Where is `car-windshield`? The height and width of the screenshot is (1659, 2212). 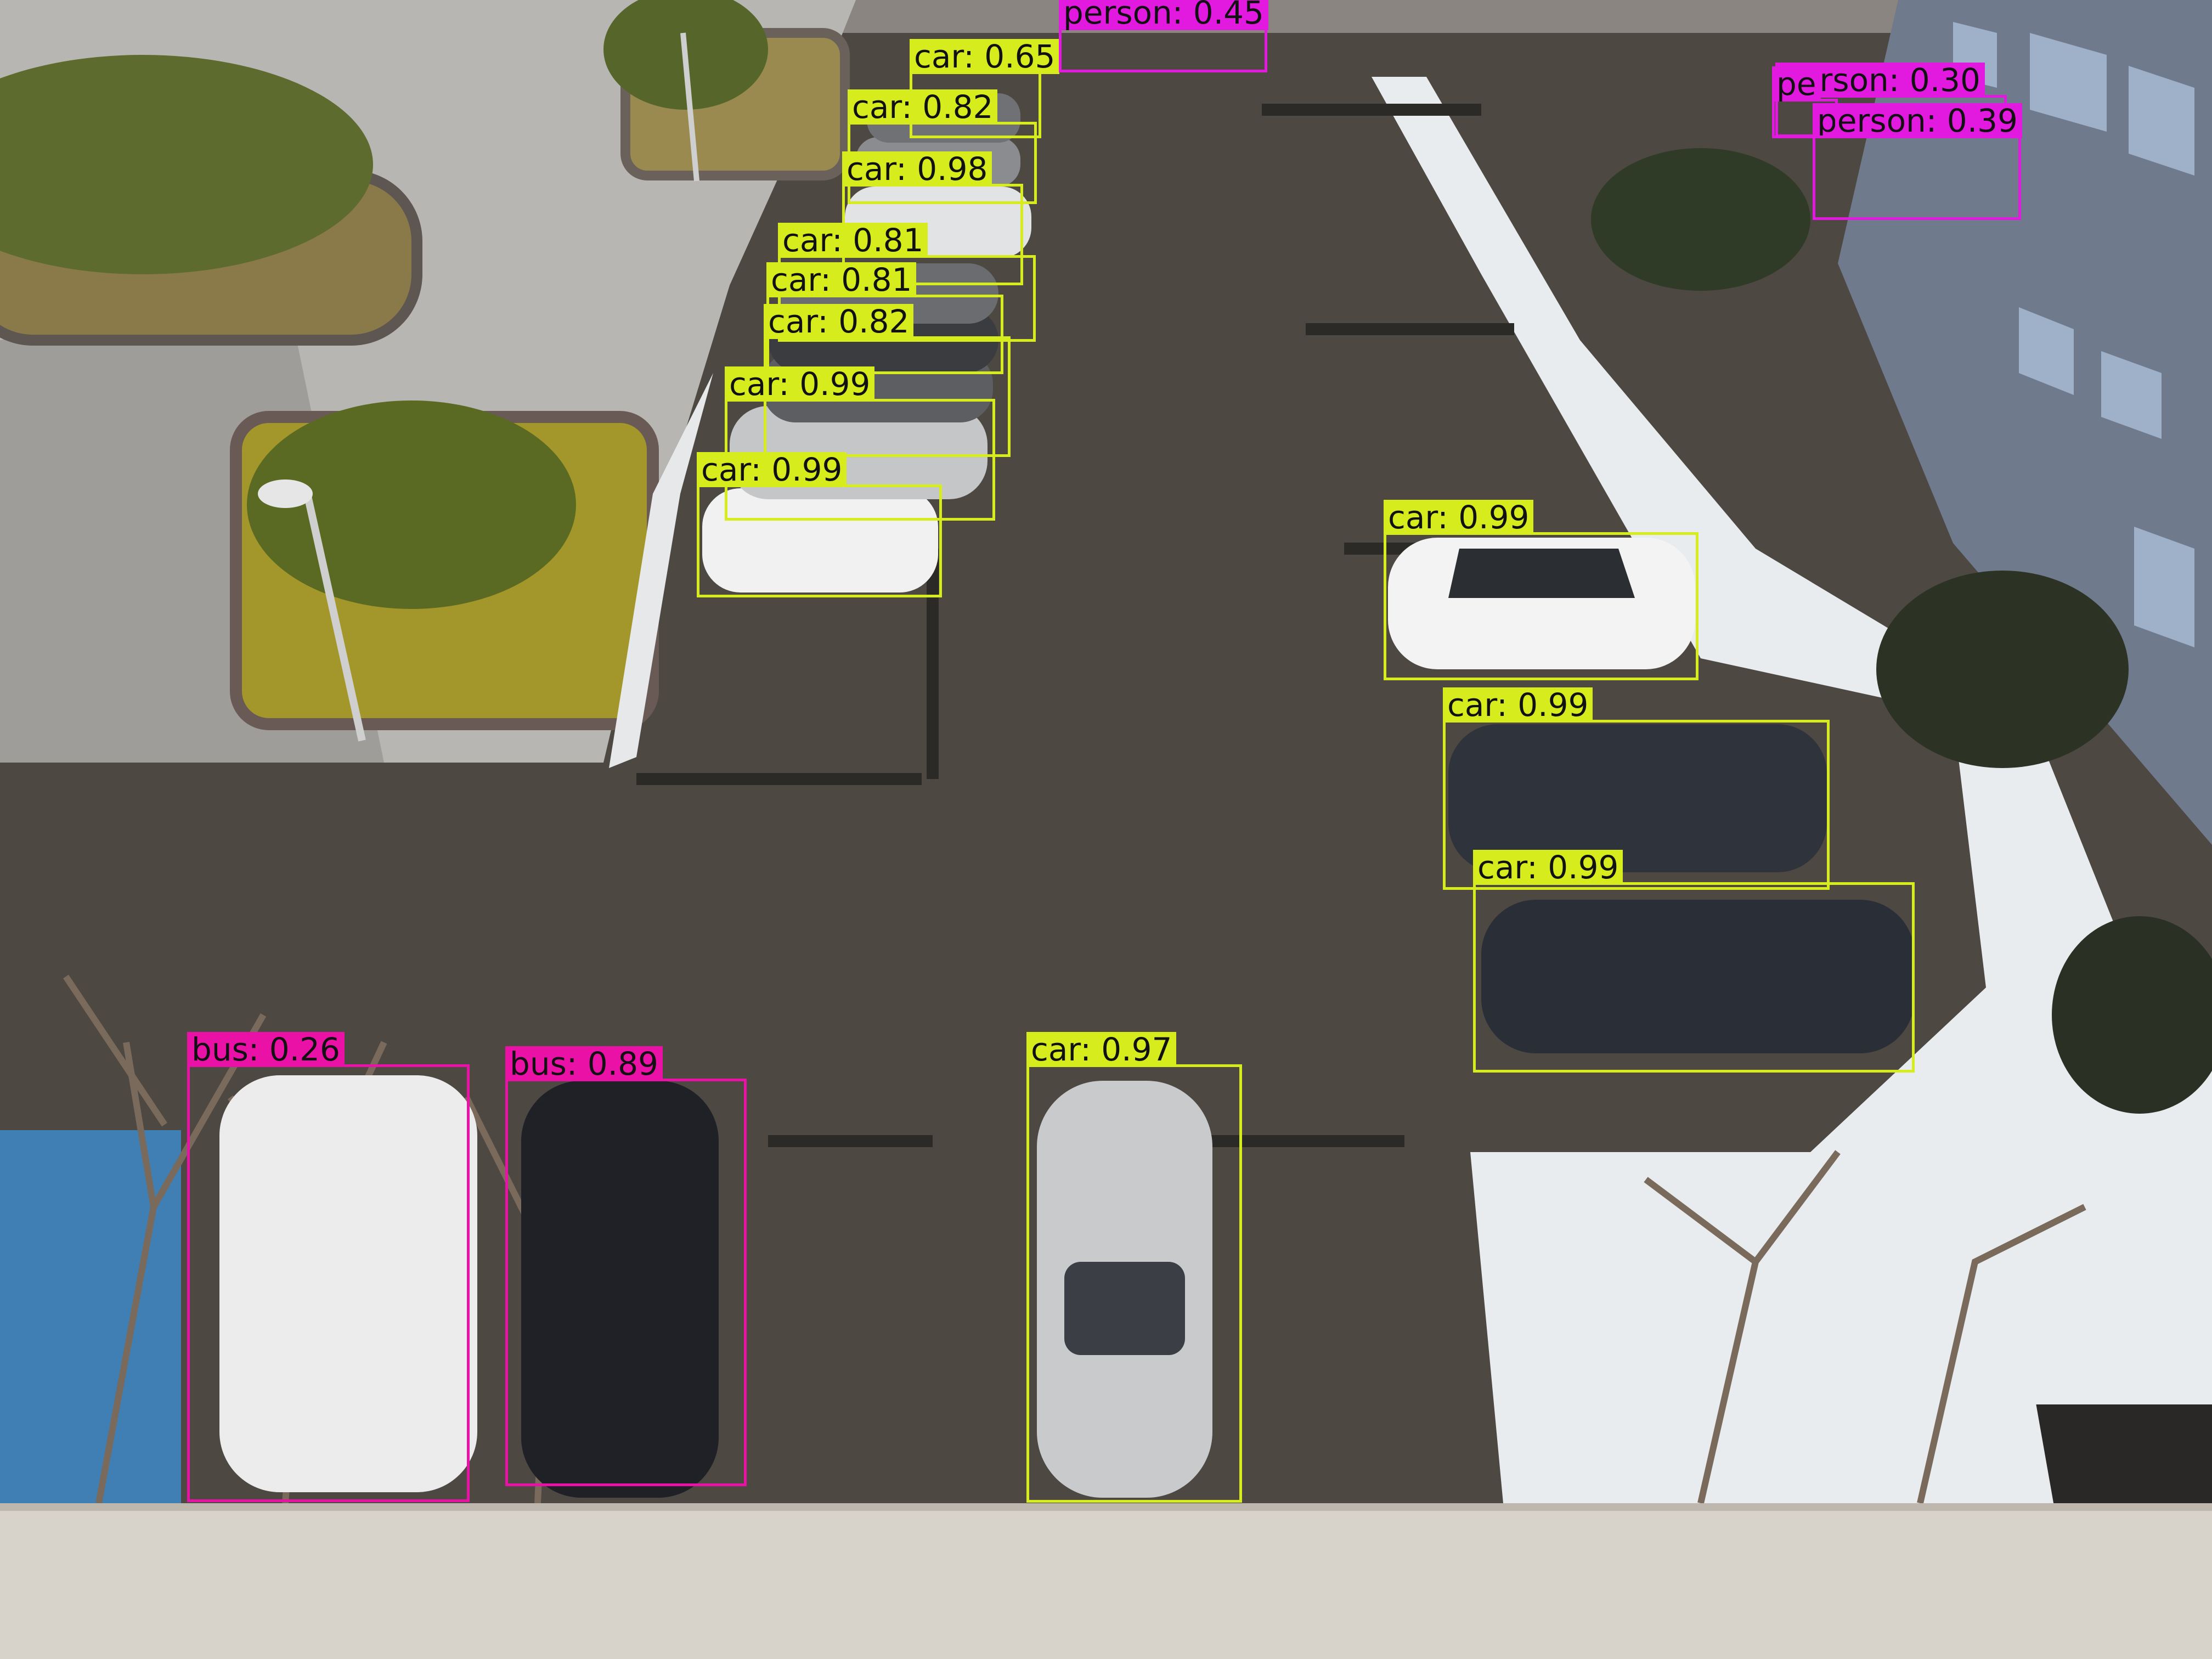 car-windshield is located at coordinates (1125, 1308).